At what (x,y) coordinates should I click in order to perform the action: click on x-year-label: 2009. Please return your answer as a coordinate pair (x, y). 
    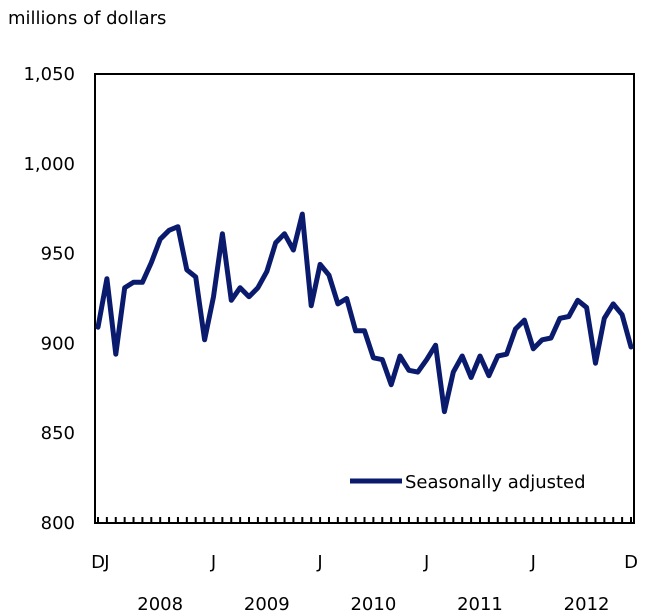
    Looking at the image, I should click on (267, 604).